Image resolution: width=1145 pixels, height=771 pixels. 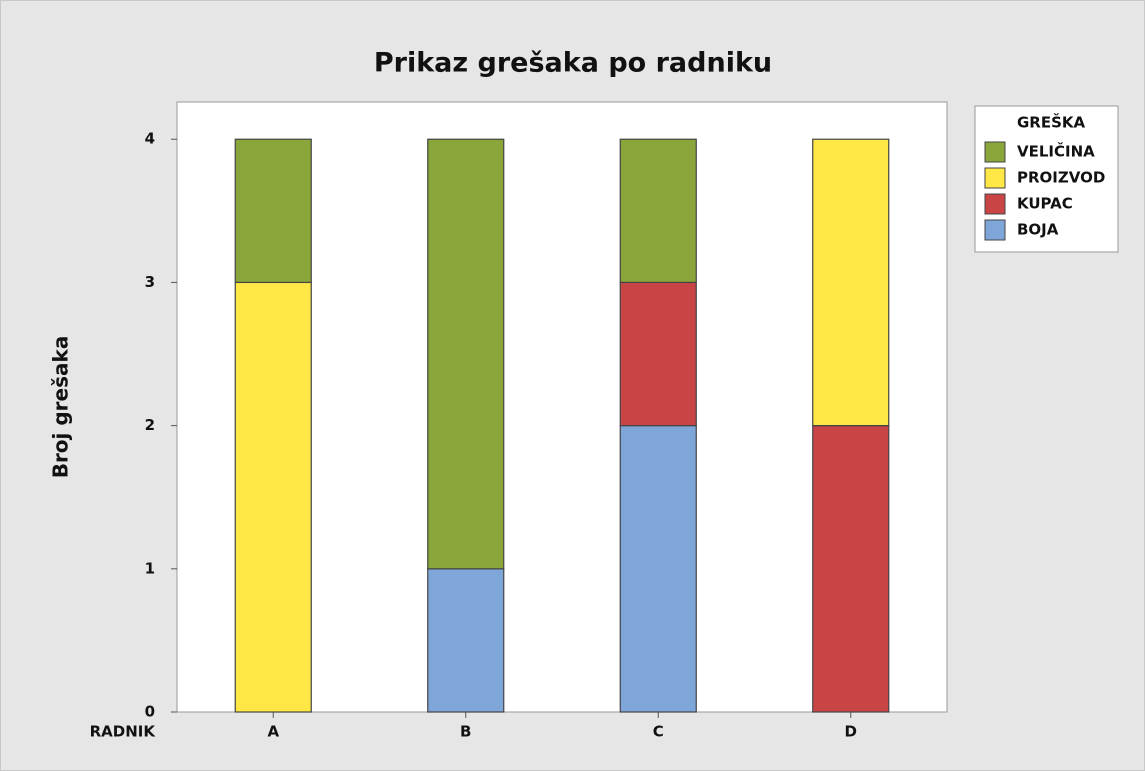 I want to click on x-tick-label: D, so click(x=851, y=732).